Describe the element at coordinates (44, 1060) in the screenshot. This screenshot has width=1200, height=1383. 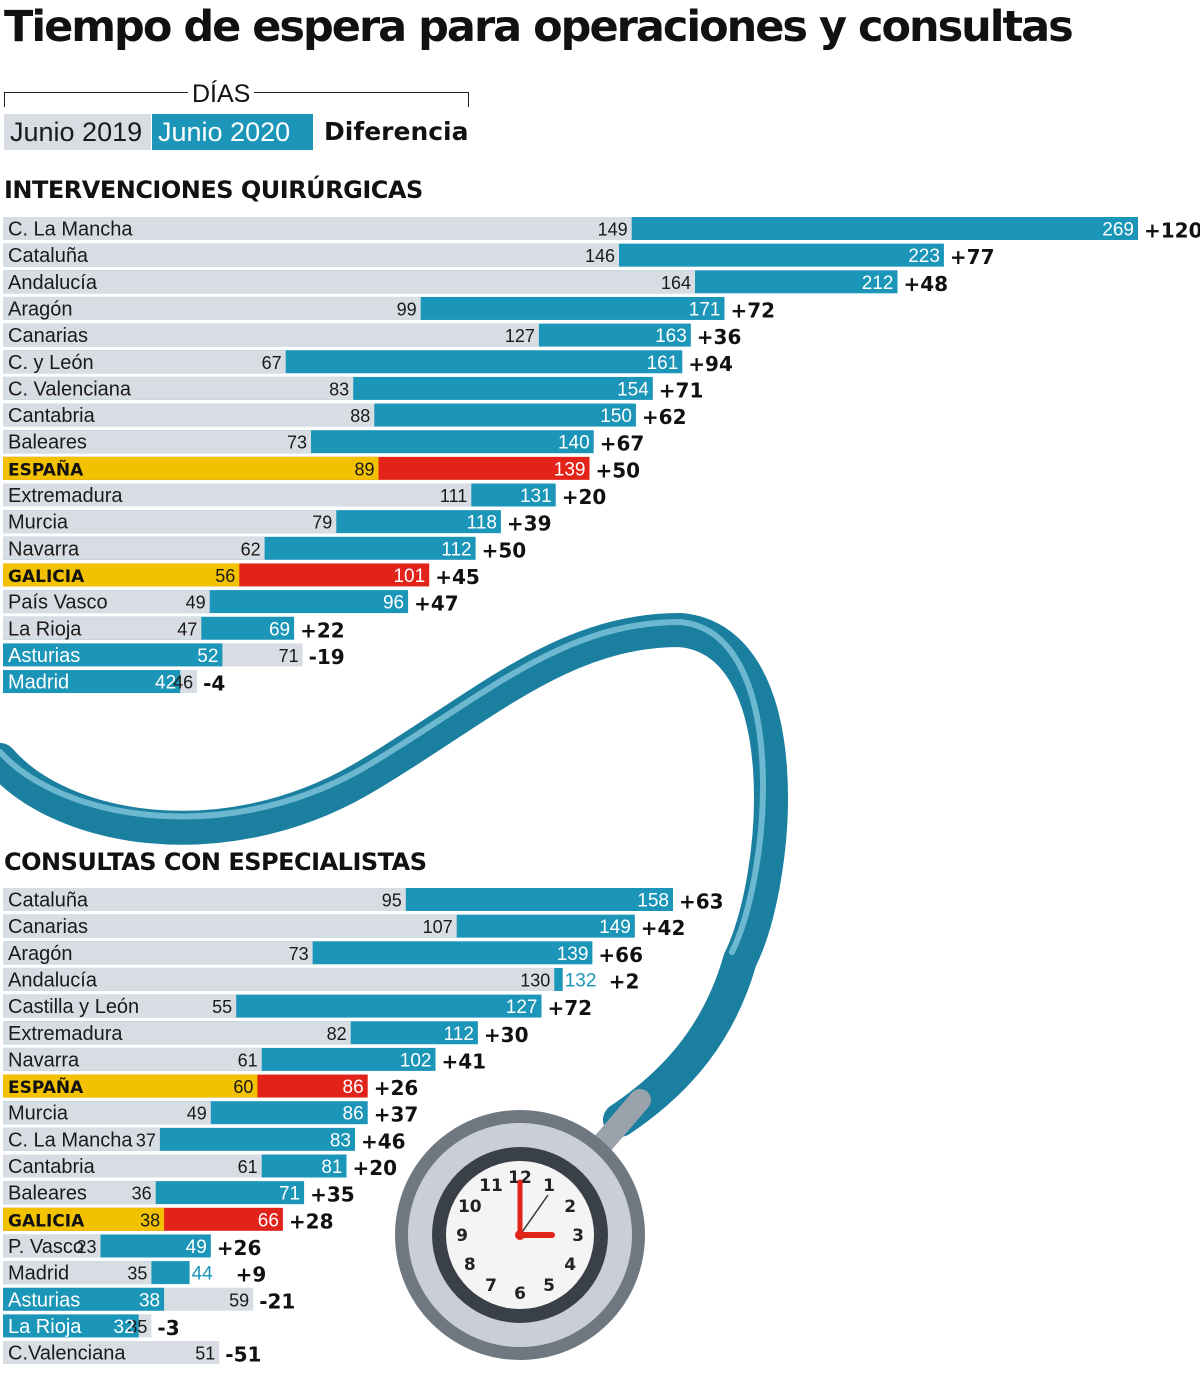
I see `row-label: Navarra` at that location.